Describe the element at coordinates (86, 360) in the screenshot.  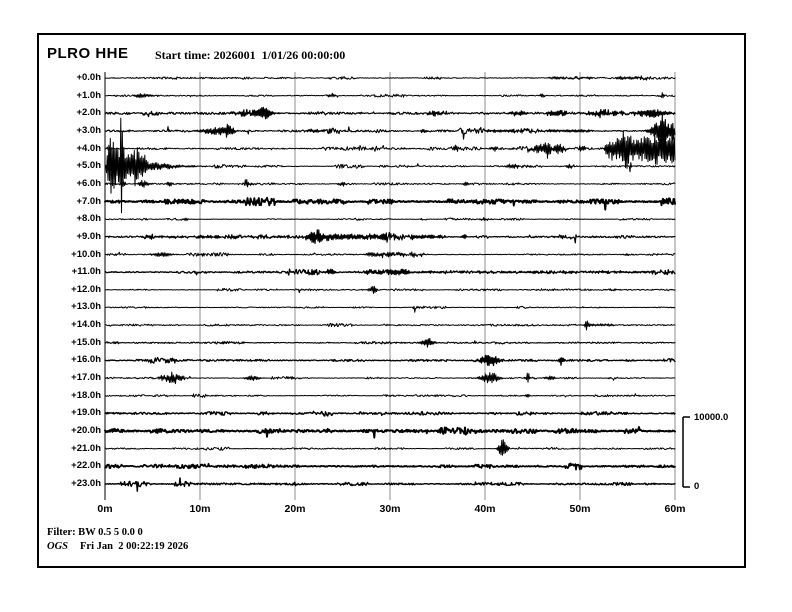
I see `hour-label: +16.0h` at that location.